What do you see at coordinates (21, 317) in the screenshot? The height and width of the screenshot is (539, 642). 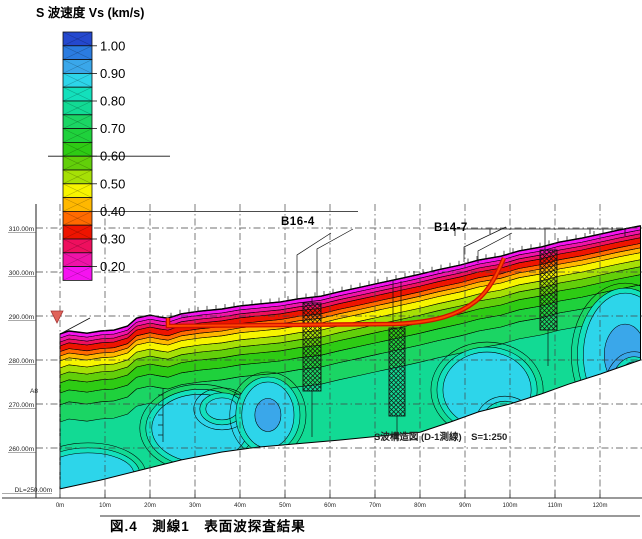 I see `elevation-label: 290.00m` at bounding box center [21, 317].